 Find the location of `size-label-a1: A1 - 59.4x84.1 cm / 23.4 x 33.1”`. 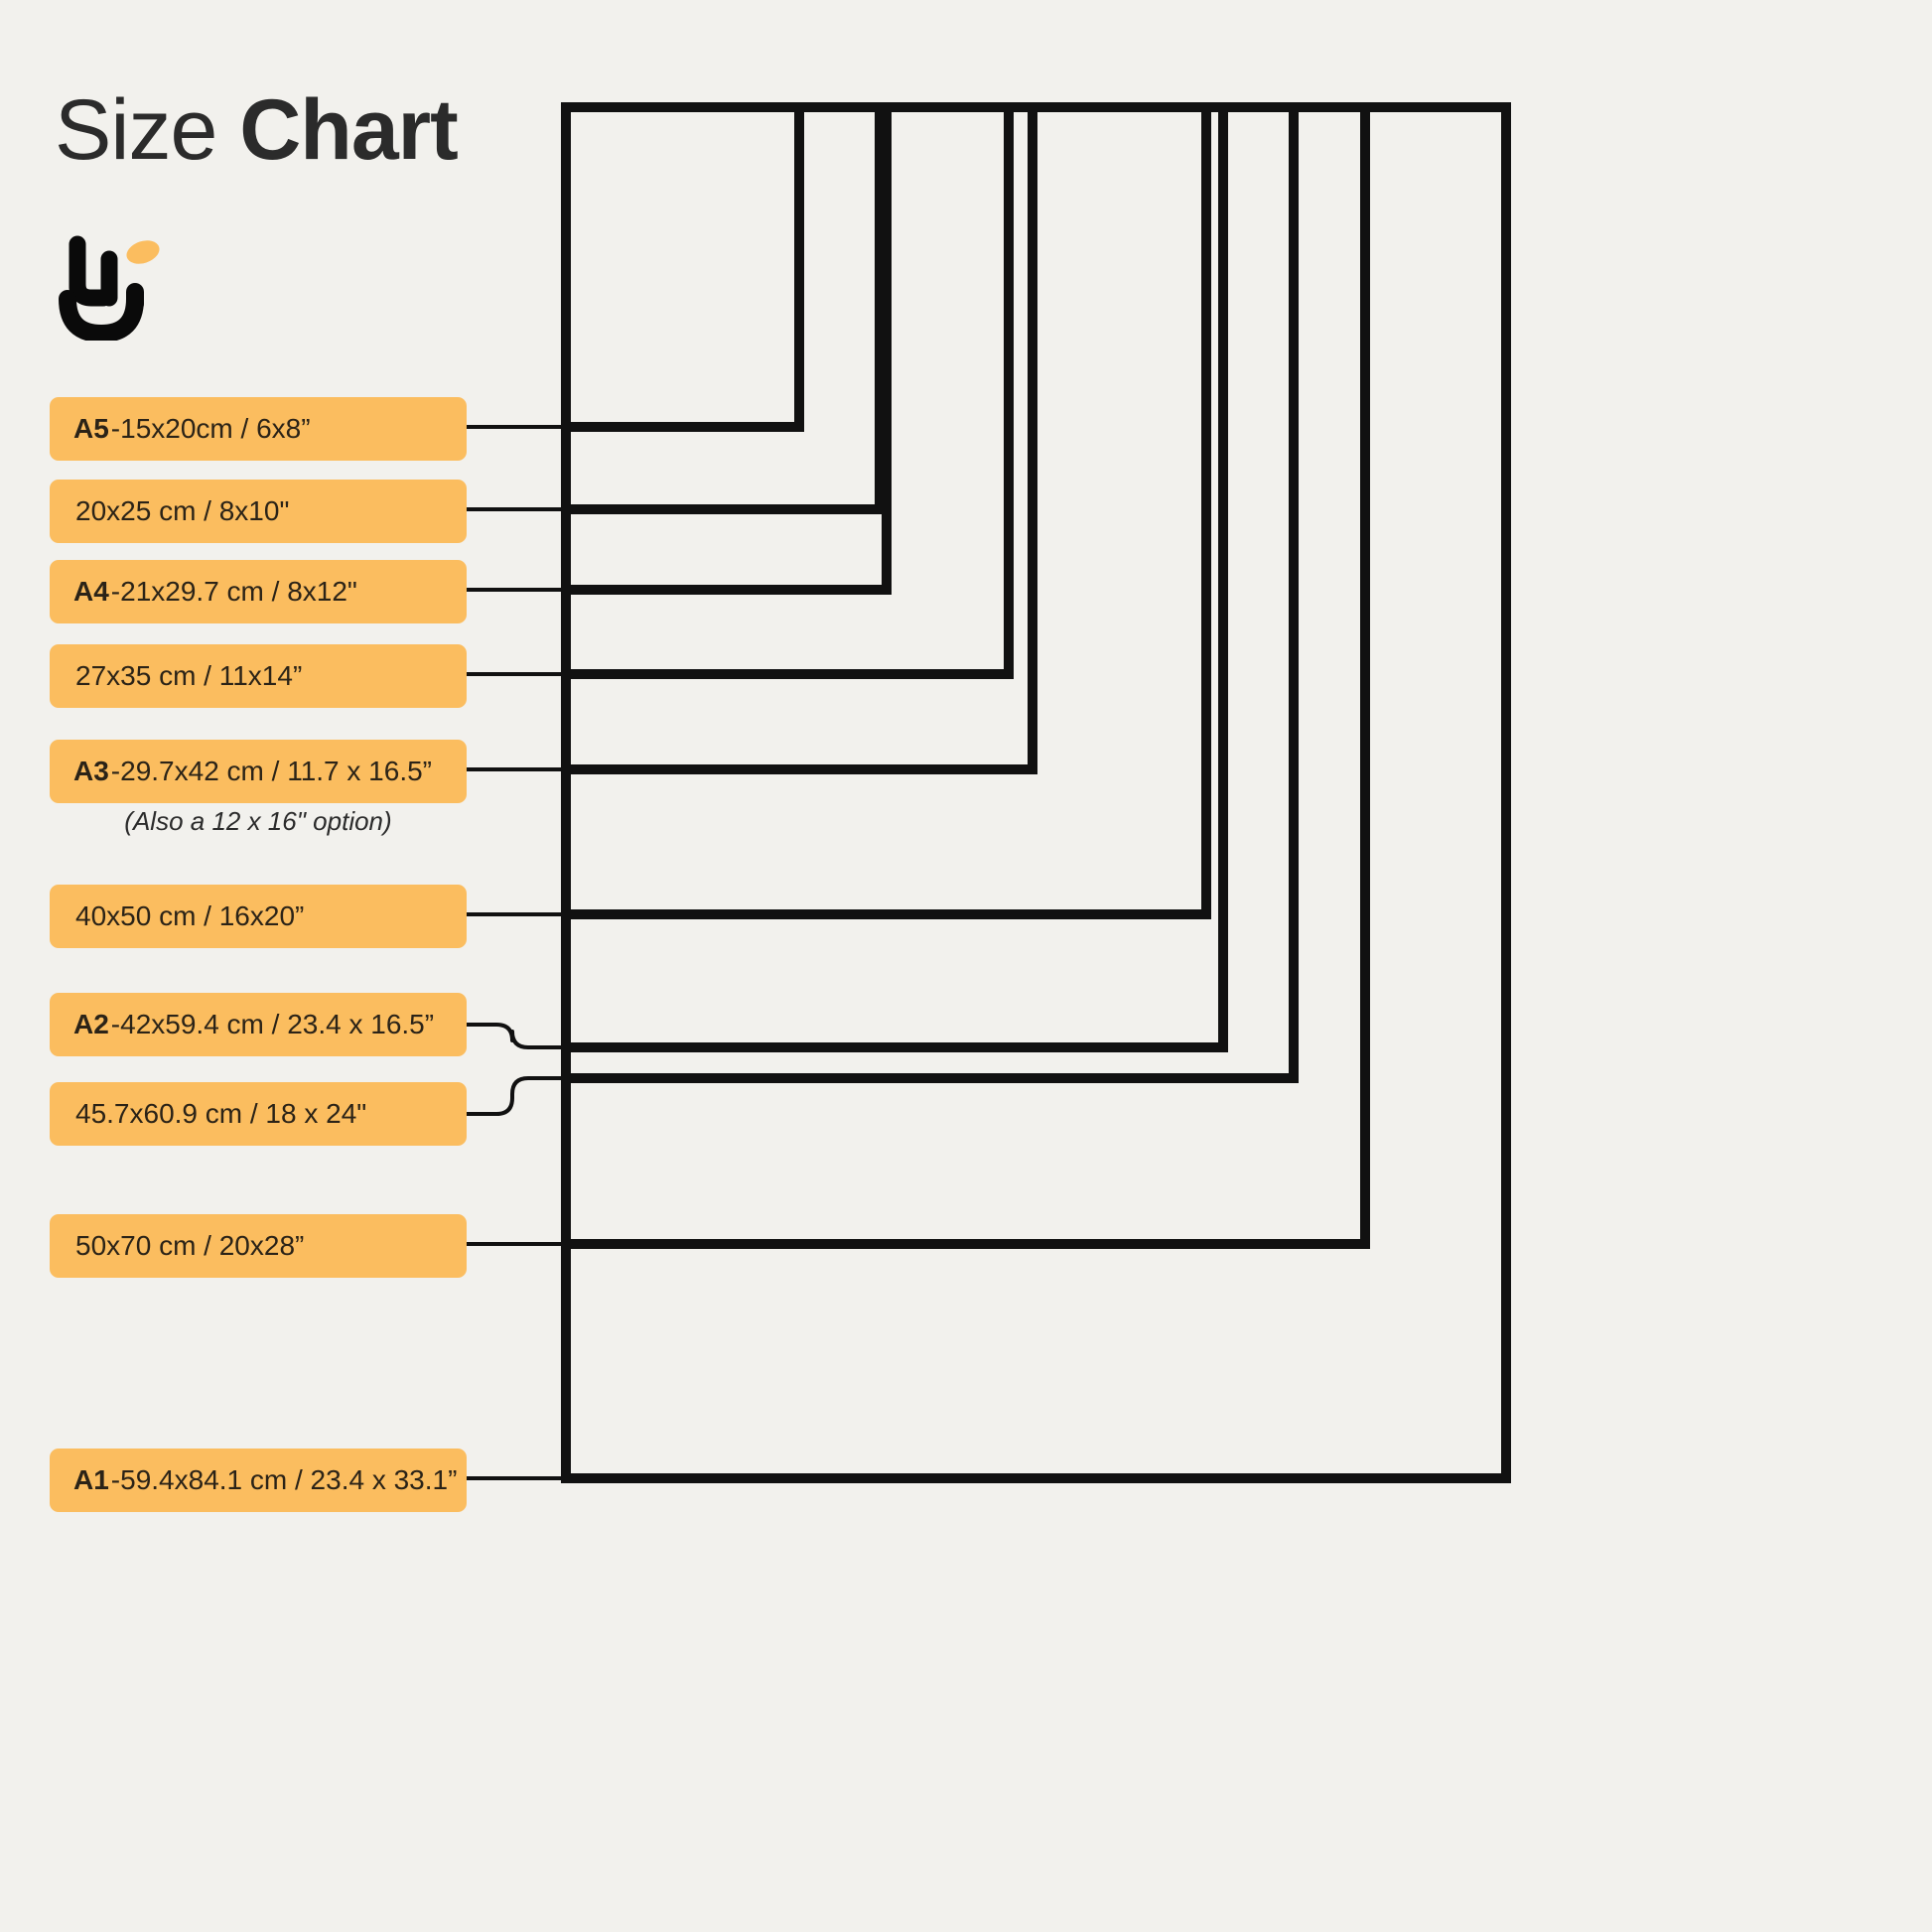

size-label-a1: A1 - 59.4x84.1 cm / 23.4 x 33.1” is located at coordinates (259, 1480).